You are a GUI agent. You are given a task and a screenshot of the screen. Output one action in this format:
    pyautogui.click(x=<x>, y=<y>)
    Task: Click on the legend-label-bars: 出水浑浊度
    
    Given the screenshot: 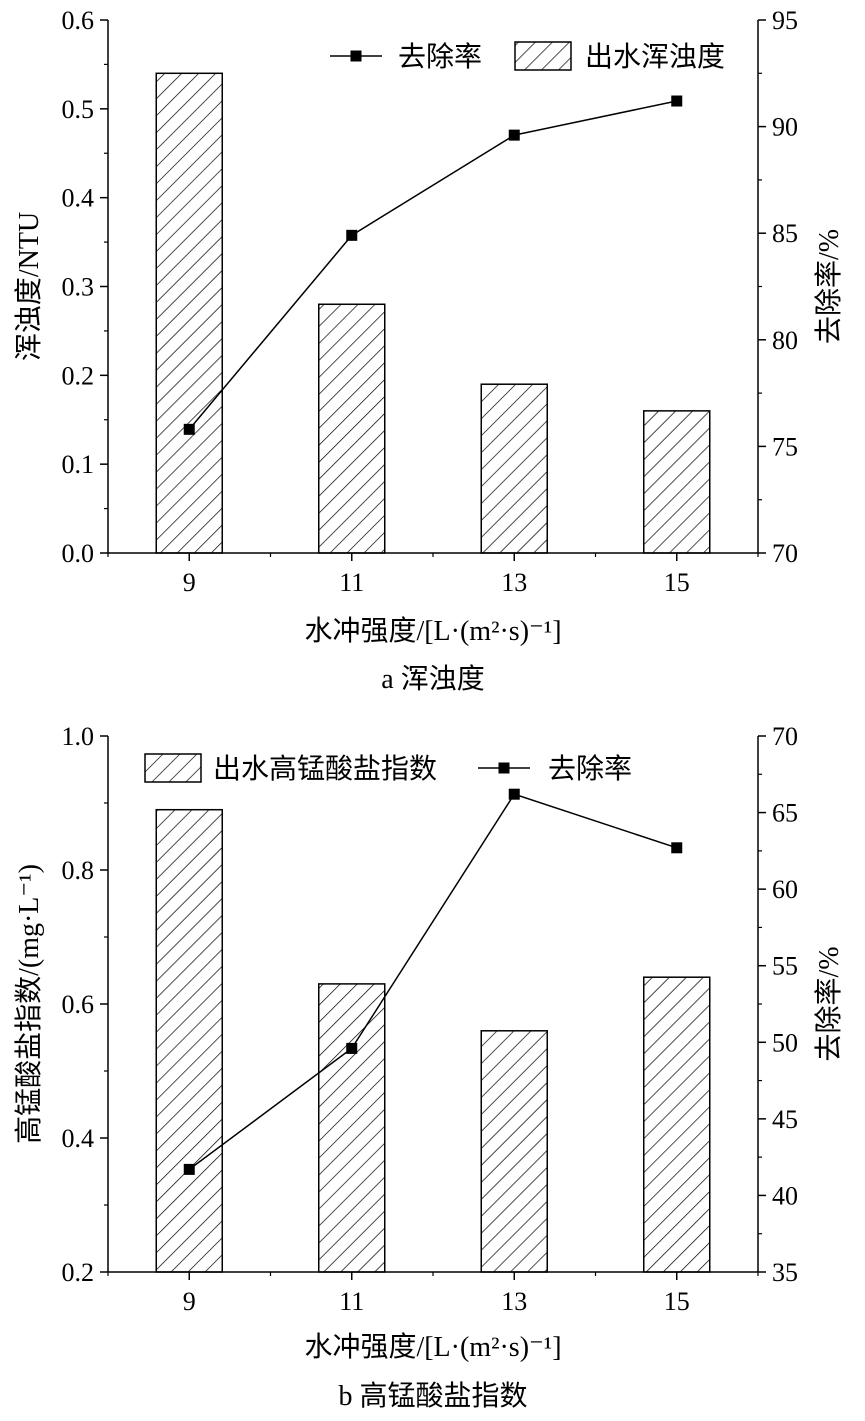 What is the action you would take?
    pyautogui.click(x=655, y=57)
    